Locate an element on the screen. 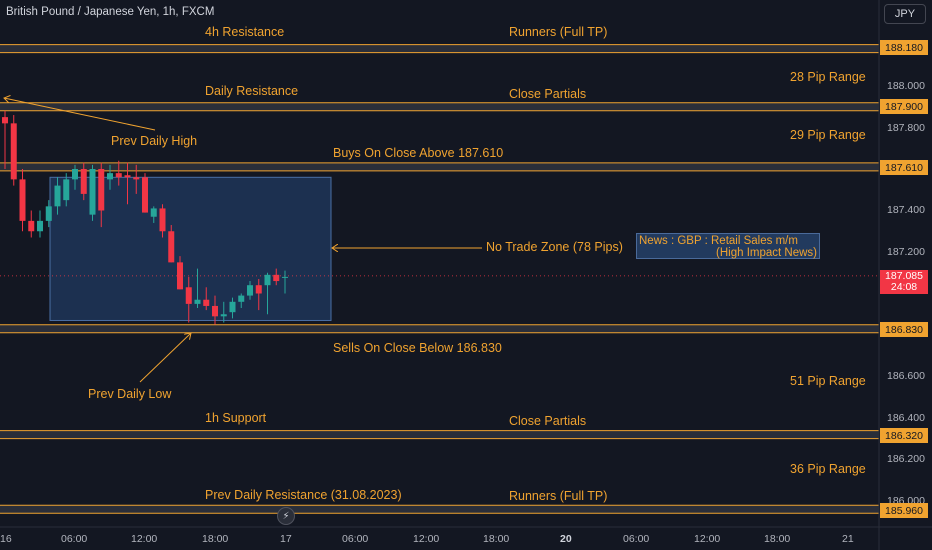  current-price-value: 187.085 is located at coordinates (904, 276).